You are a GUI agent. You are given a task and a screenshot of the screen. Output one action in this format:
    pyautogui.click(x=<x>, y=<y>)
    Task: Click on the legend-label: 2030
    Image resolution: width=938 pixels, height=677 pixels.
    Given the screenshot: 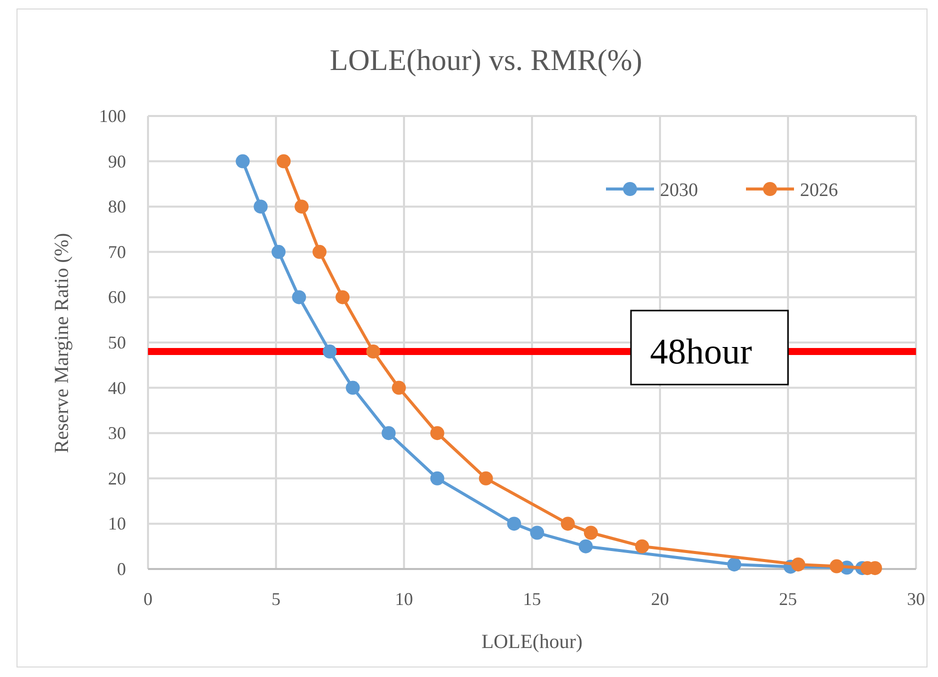 What is the action you would take?
    pyautogui.click(x=679, y=190)
    